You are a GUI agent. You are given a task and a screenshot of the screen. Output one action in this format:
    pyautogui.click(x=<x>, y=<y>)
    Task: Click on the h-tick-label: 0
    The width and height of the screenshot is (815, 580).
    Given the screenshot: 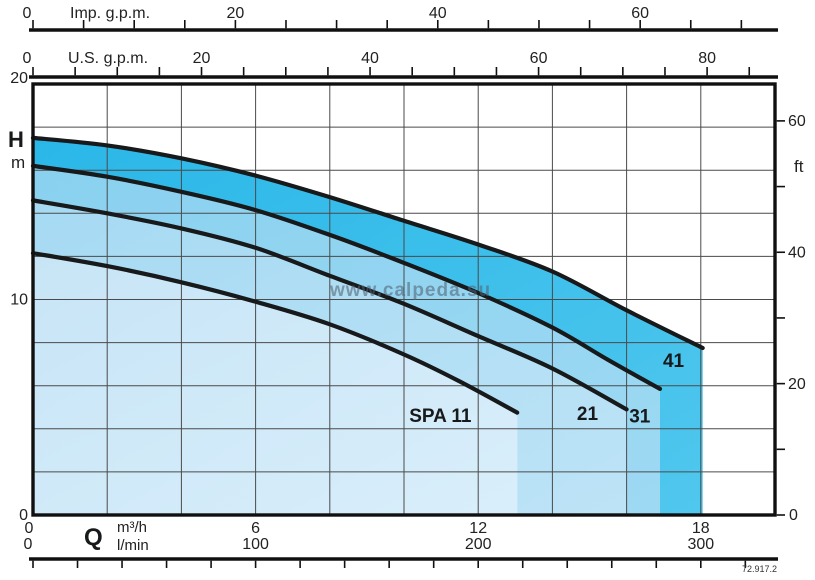 What is the action you would take?
    pyautogui.click(x=23, y=515)
    